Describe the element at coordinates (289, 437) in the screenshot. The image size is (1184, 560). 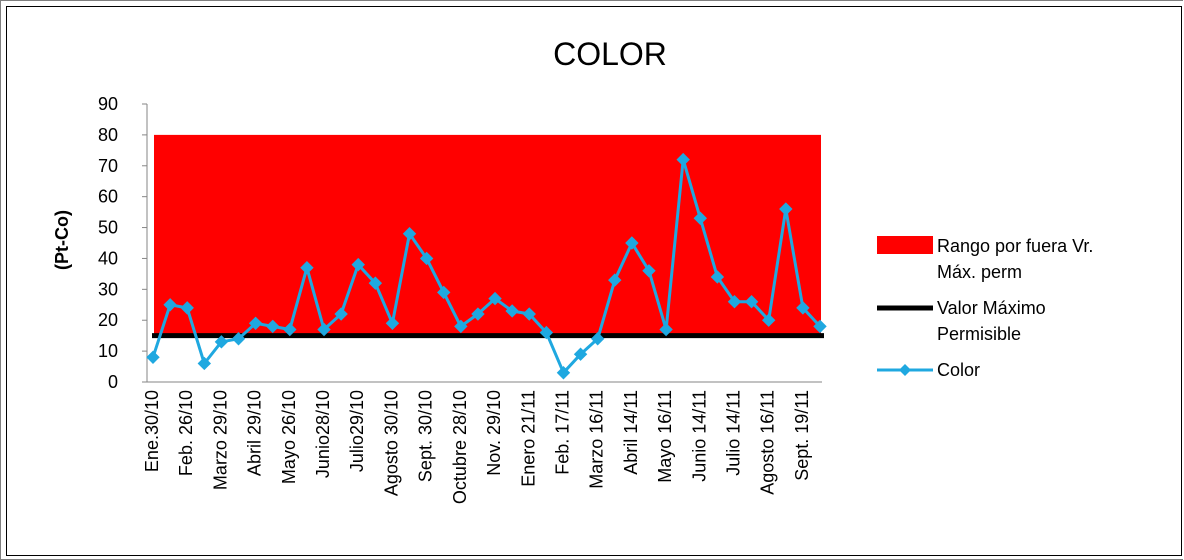
I see `x-tick-label: Mayo 26/10` at that location.